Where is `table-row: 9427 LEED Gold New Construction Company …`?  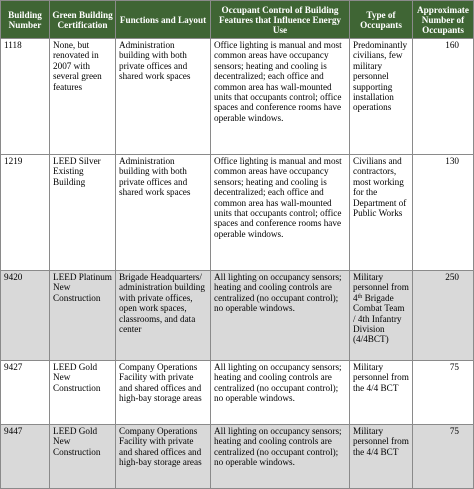
table-row: 9427 LEED Gold New Construction Company … is located at coordinates (237, 392).